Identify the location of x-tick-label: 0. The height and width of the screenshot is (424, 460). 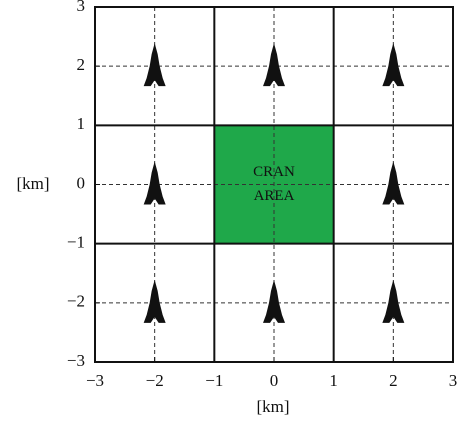
(274, 380).